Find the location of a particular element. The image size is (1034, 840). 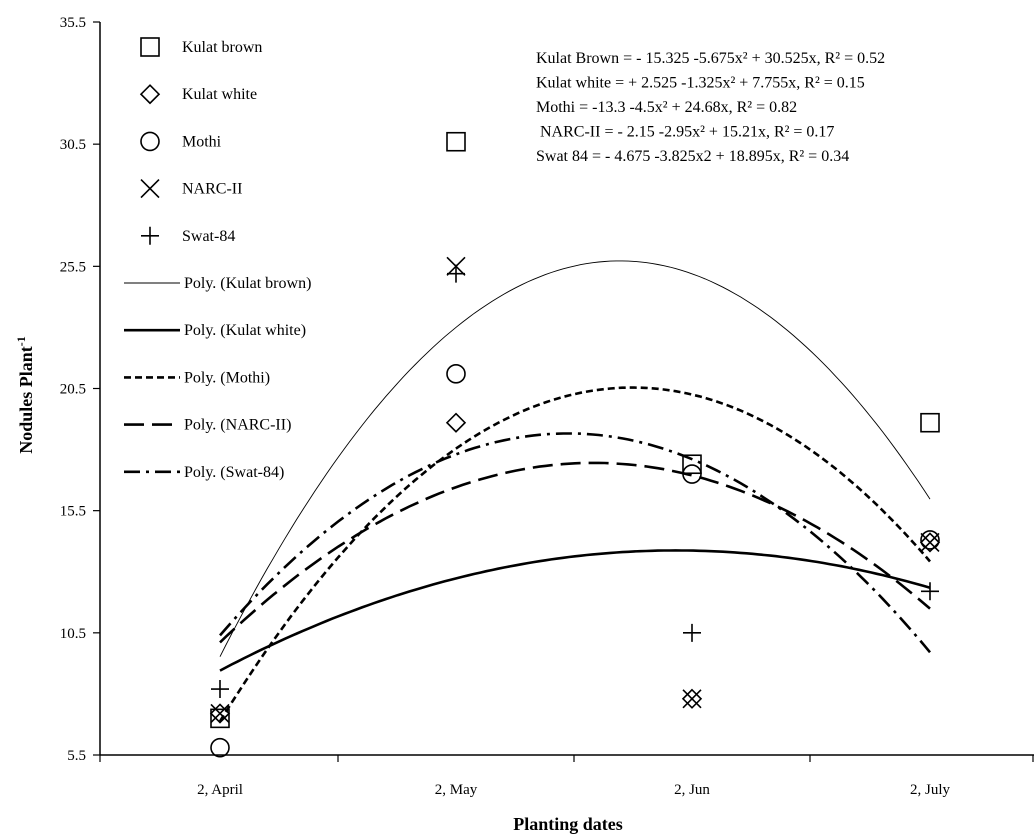

legend-label: Mothi is located at coordinates (202, 141).